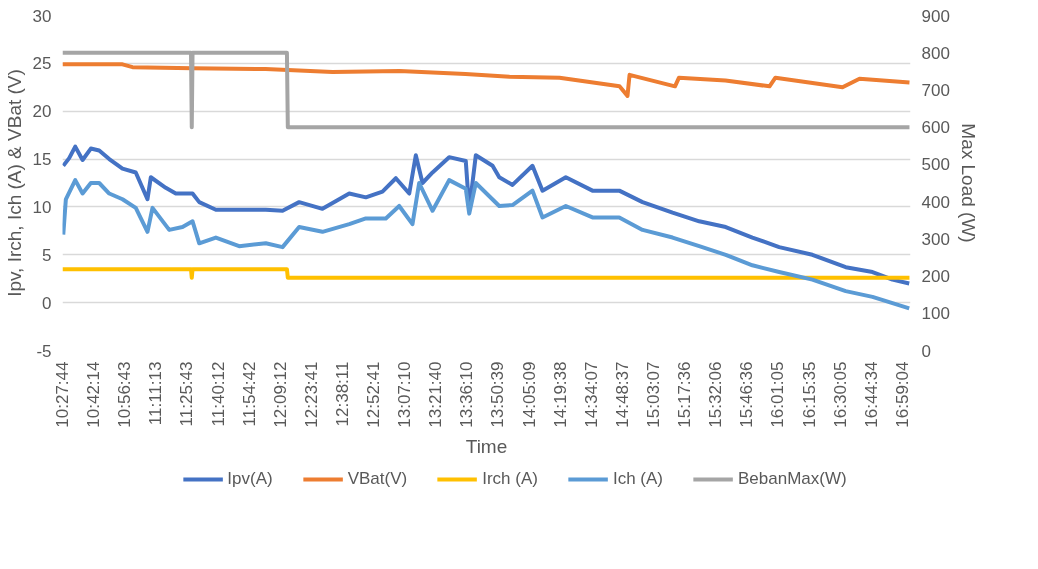 Image resolution: width=1038 pixels, height=569 pixels. What do you see at coordinates (486, 446) in the screenshot?
I see `x-axis-title: Time` at bounding box center [486, 446].